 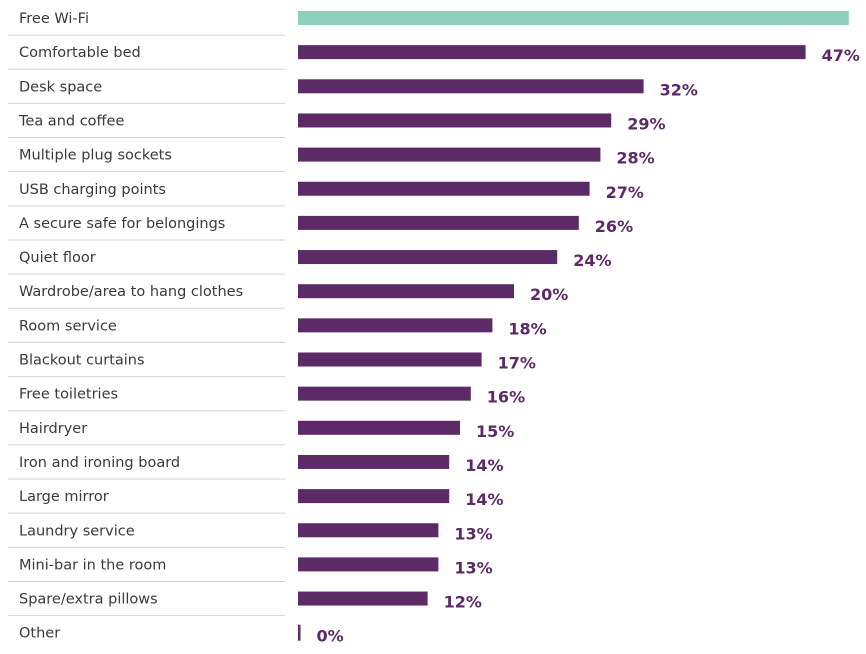 What do you see at coordinates (71, 121) in the screenshot?
I see `category-label: Tea and coffee` at bounding box center [71, 121].